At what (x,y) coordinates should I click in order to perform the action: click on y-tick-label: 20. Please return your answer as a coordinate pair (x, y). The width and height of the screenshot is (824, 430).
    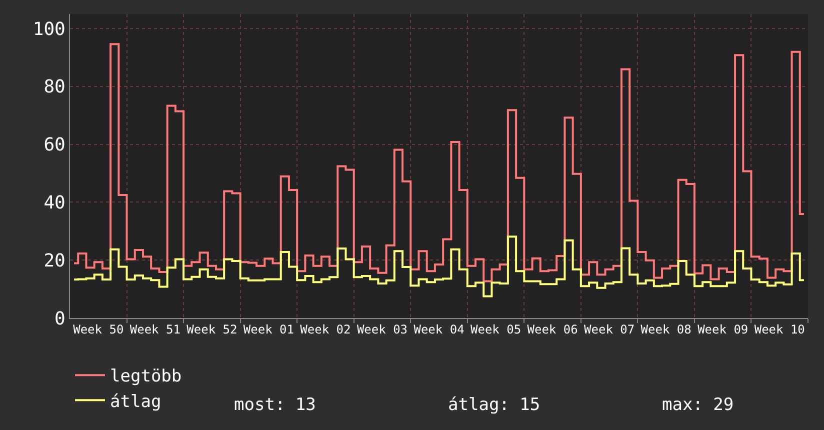
    Looking at the image, I should click on (55, 261).